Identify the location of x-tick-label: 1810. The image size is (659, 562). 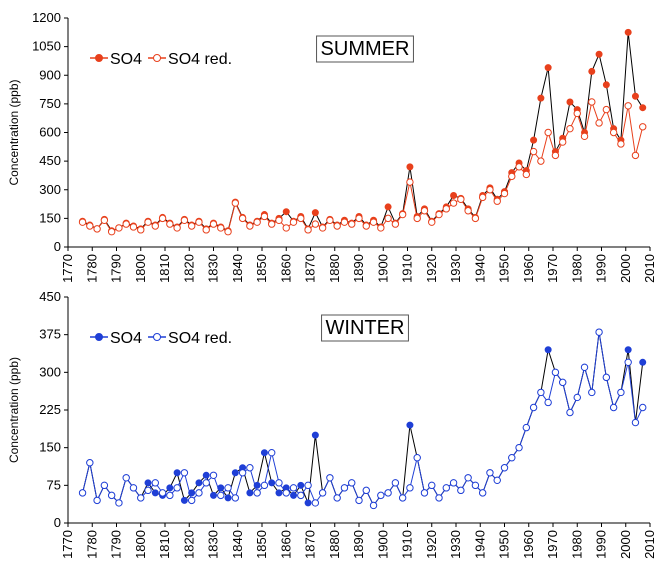
(164, 268).